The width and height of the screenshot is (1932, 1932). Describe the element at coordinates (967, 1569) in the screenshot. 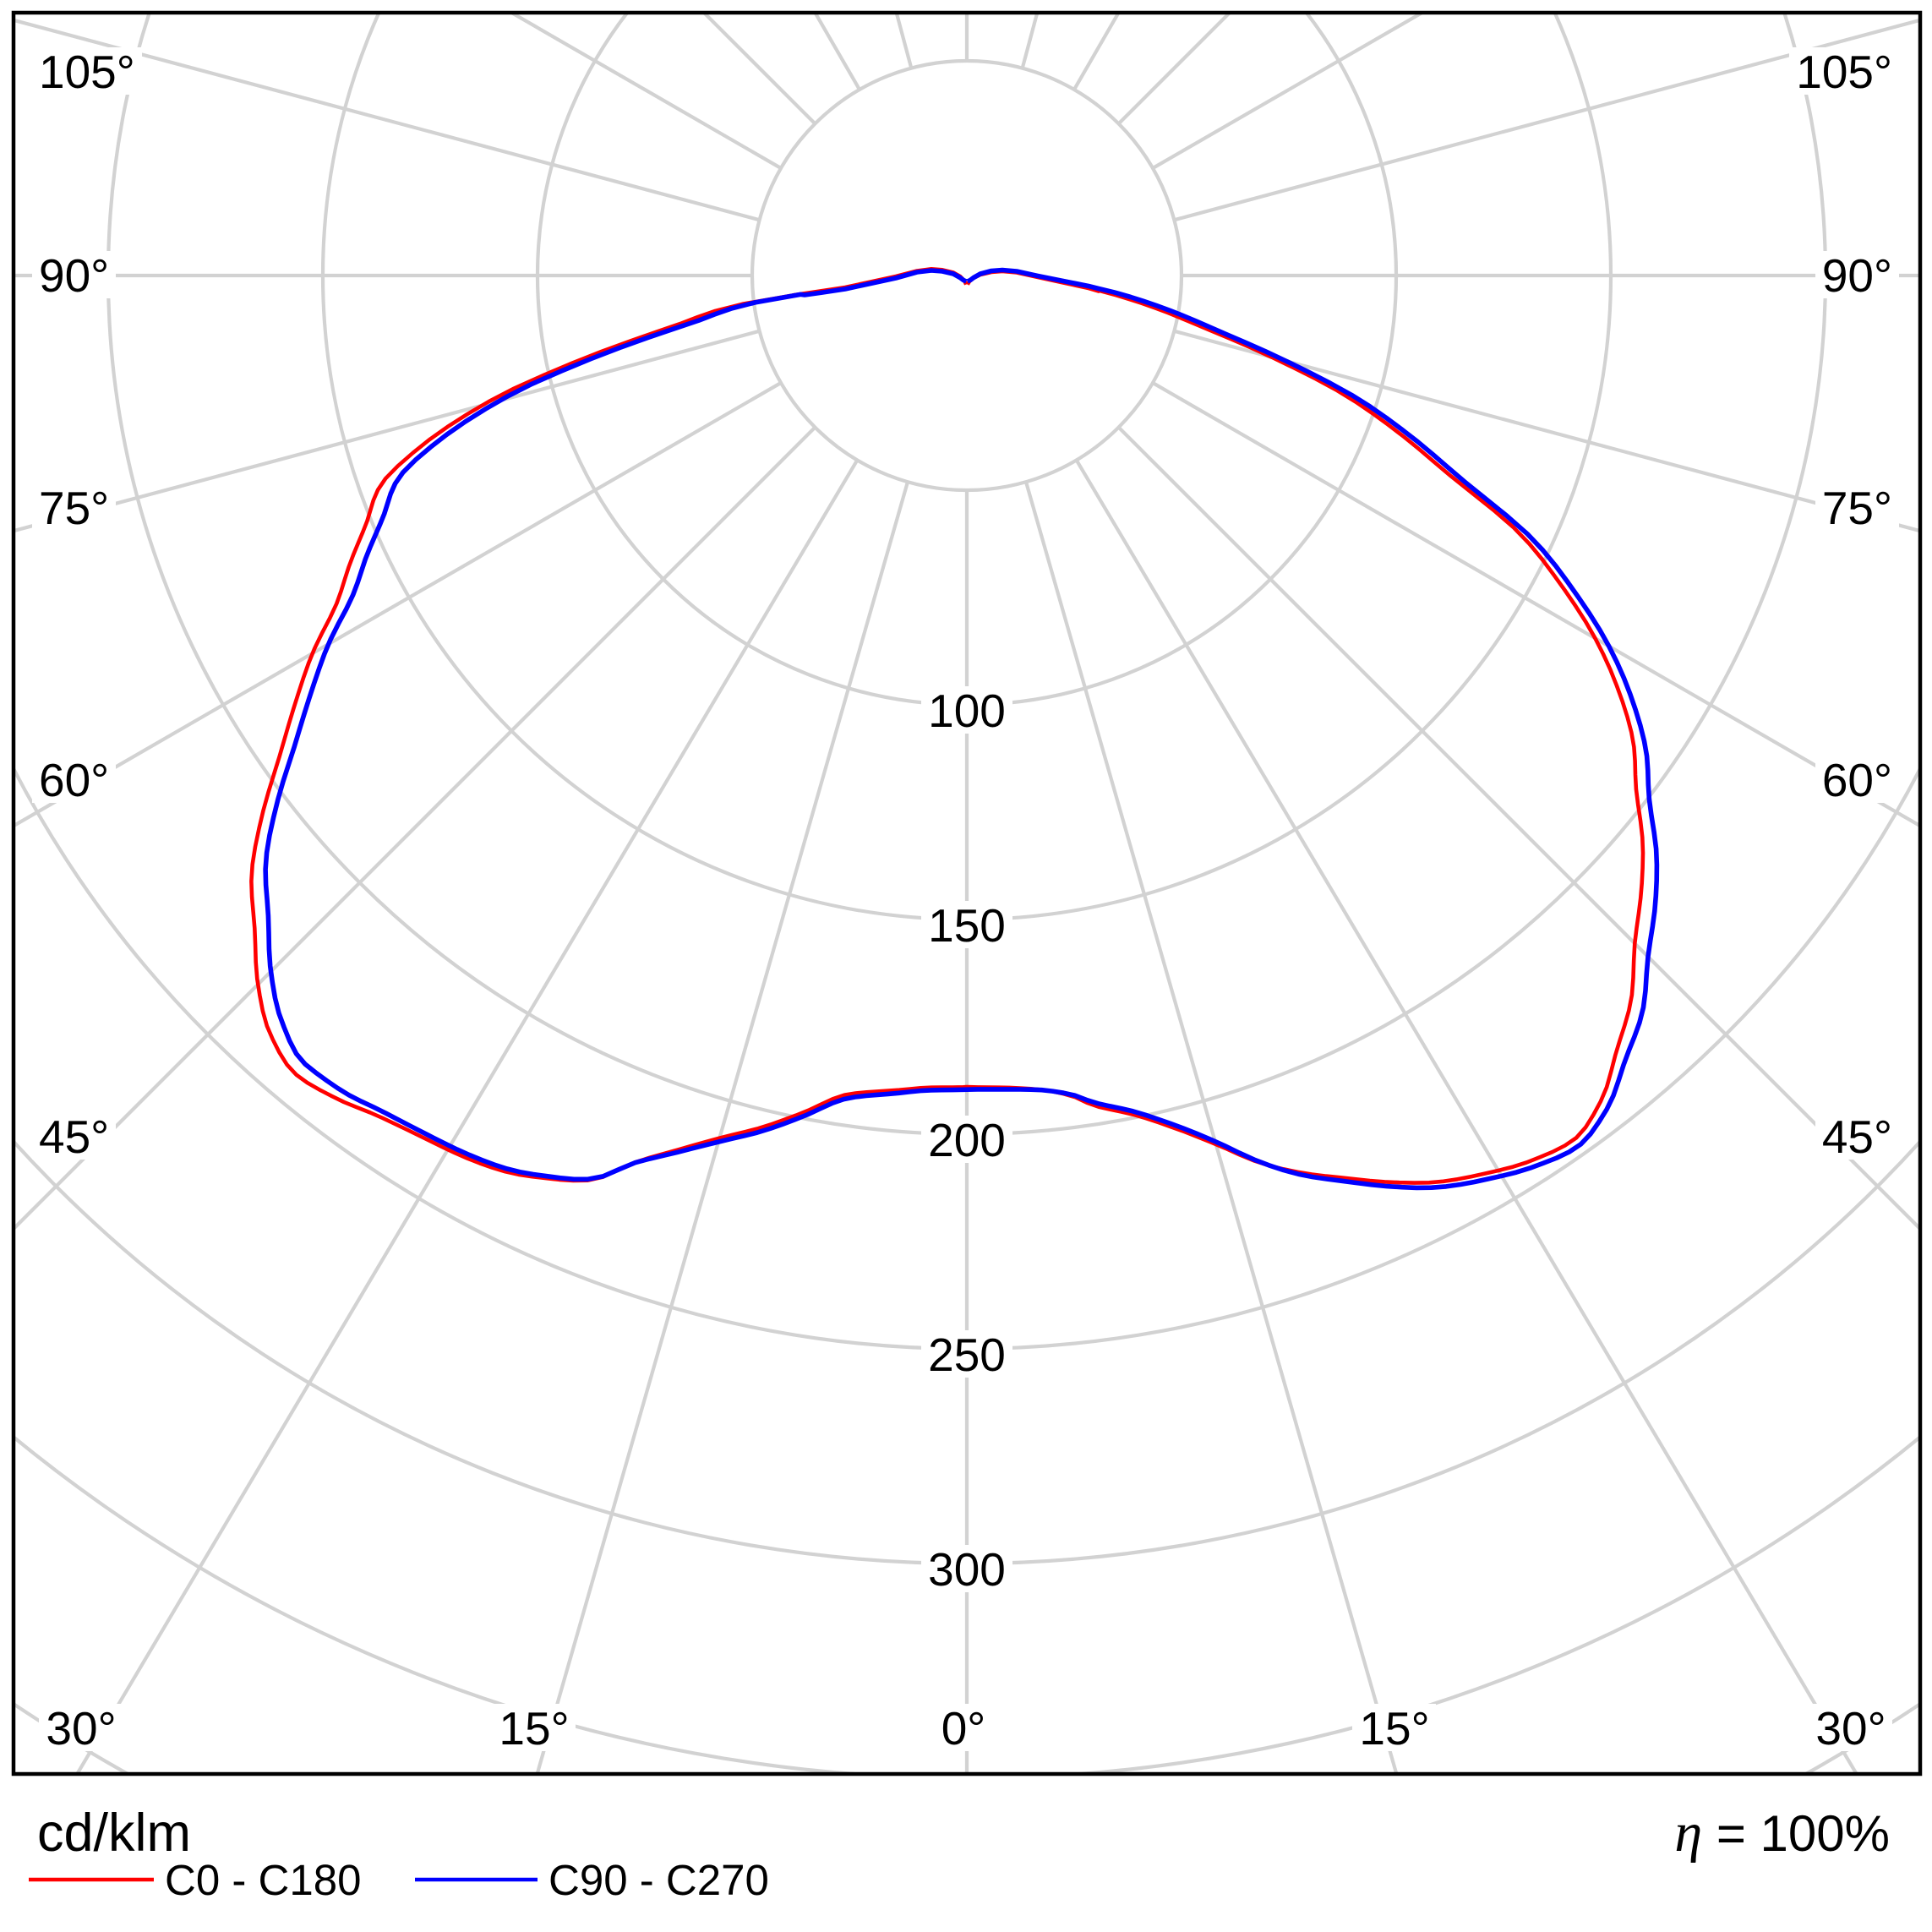

I see `svg-text: 300` at that location.